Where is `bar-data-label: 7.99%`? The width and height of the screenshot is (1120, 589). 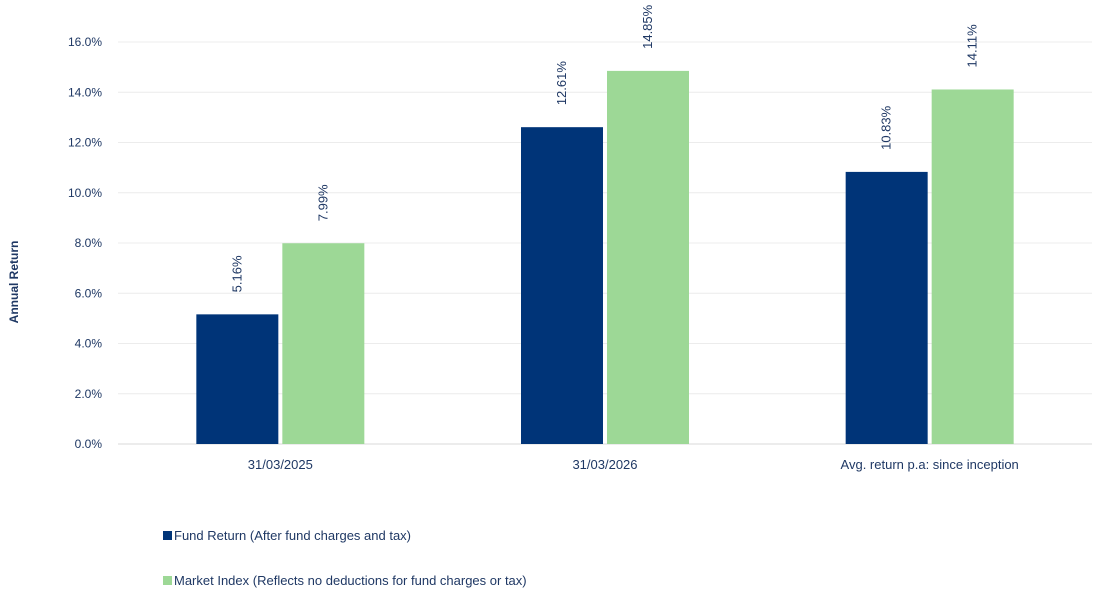
bar-data-label: 7.99% is located at coordinates (322, 202).